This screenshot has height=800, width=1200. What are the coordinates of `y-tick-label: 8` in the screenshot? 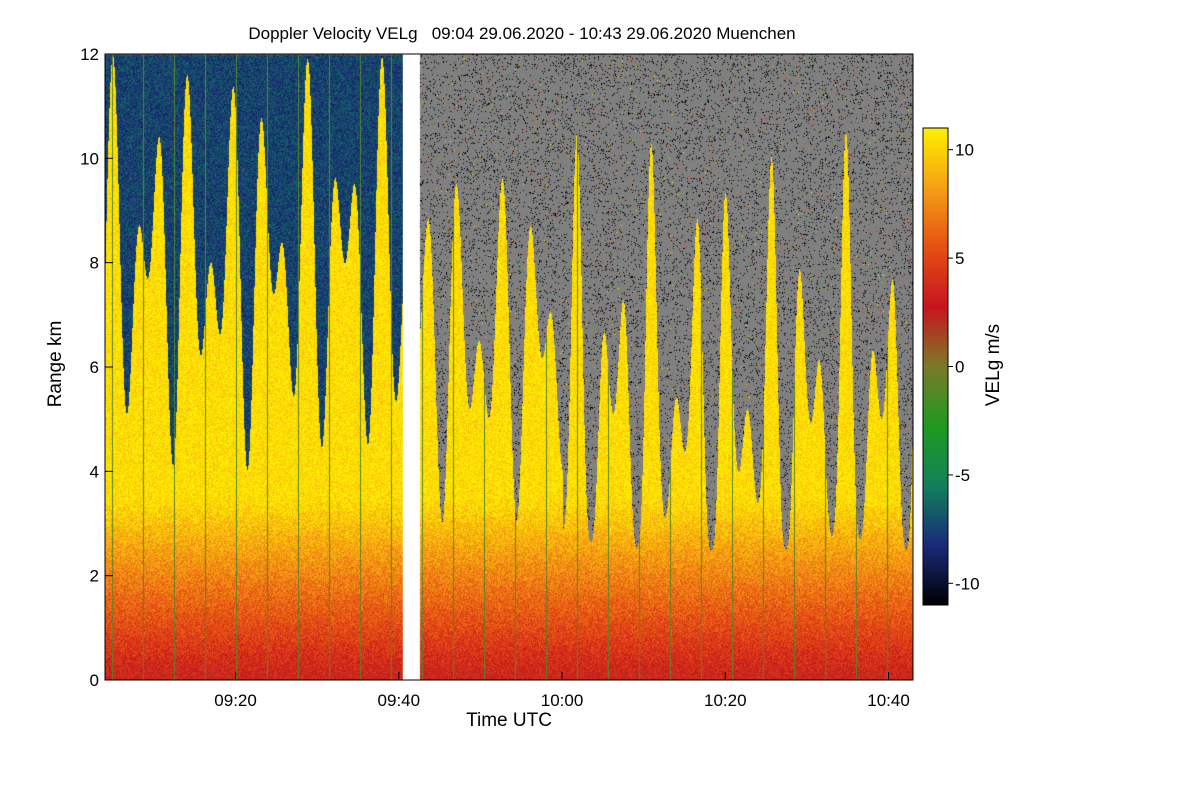 It's located at (94, 263).